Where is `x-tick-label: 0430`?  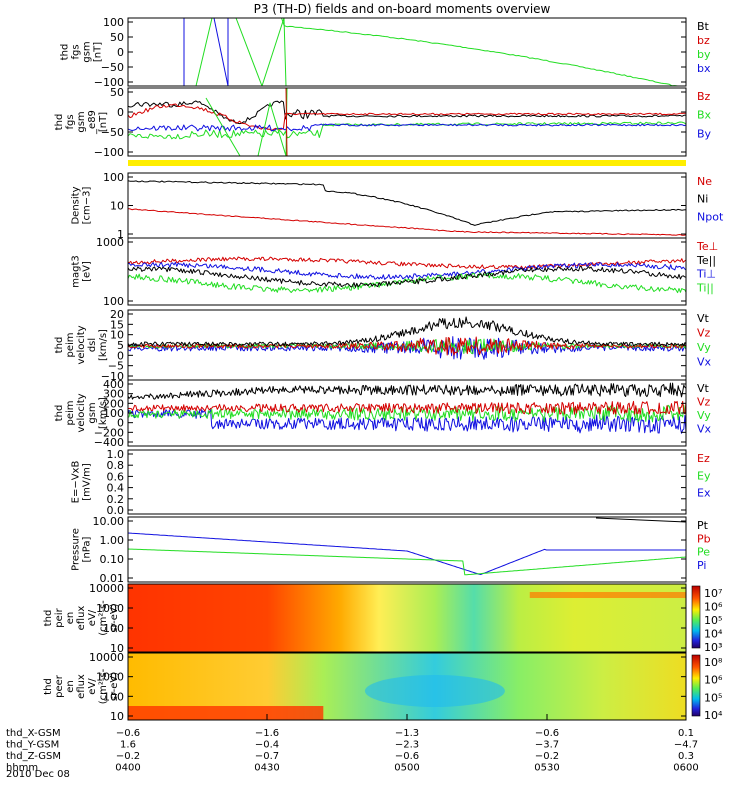
x-tick-label: 0430 is located at coordinates (266, 768).